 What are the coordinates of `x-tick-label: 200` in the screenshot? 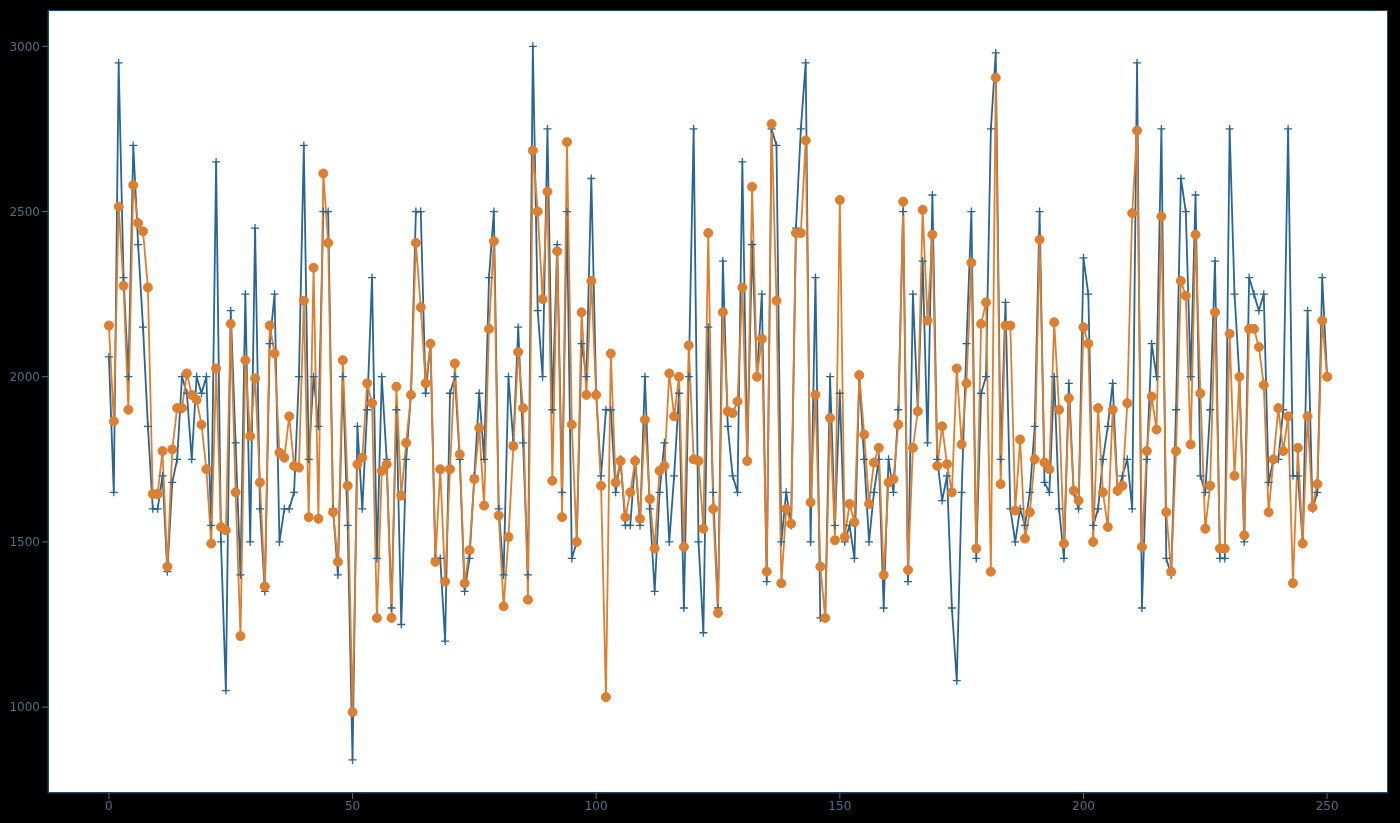 It's located at (1083, 805).